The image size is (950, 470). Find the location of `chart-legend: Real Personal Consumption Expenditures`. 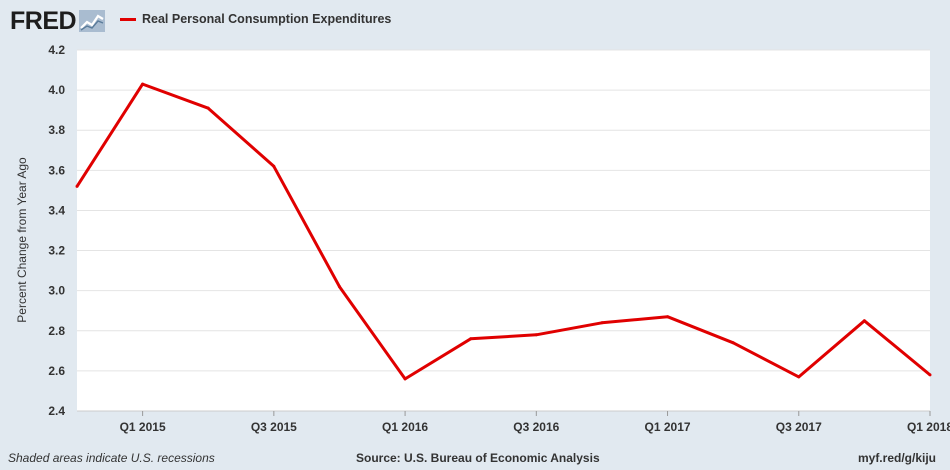

chart-legend: Real Personal Consumption Expenditures is located at coordinates (255, 19).